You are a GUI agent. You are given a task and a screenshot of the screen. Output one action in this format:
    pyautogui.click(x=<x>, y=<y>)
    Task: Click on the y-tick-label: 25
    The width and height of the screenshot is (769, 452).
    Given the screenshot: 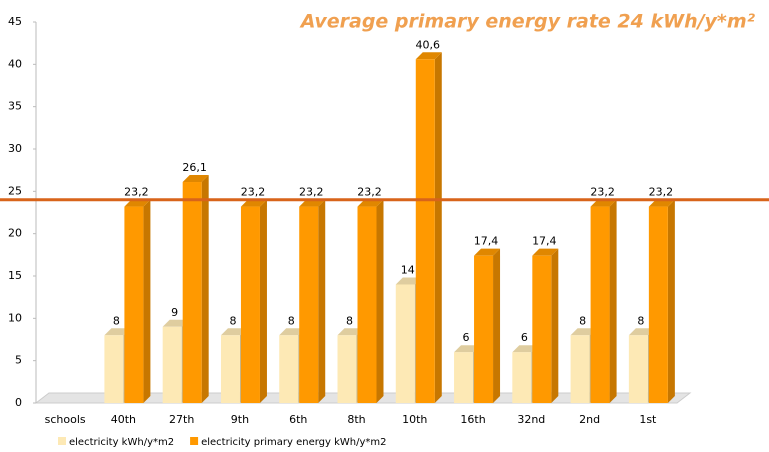 What is the action you would take?
    pyautogui.click(x=15, y=190)
    